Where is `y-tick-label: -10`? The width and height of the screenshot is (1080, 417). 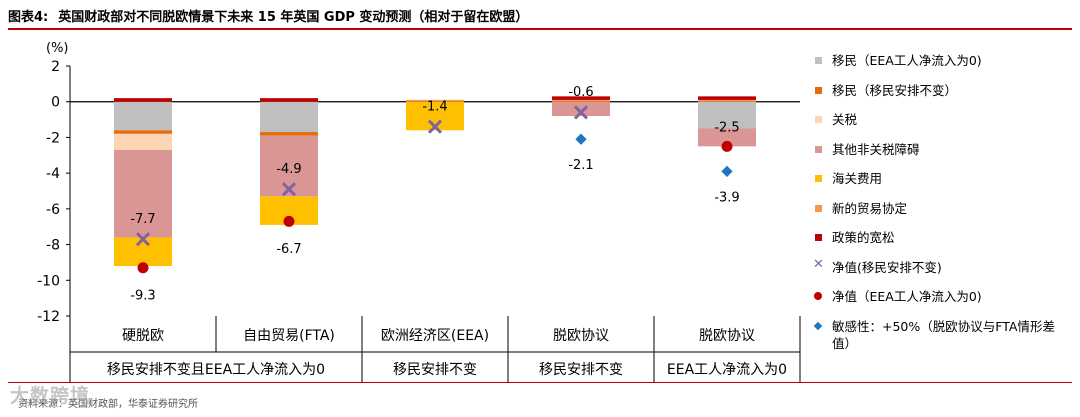
y-tick-label: -10 is located at coordinates (48, 281).